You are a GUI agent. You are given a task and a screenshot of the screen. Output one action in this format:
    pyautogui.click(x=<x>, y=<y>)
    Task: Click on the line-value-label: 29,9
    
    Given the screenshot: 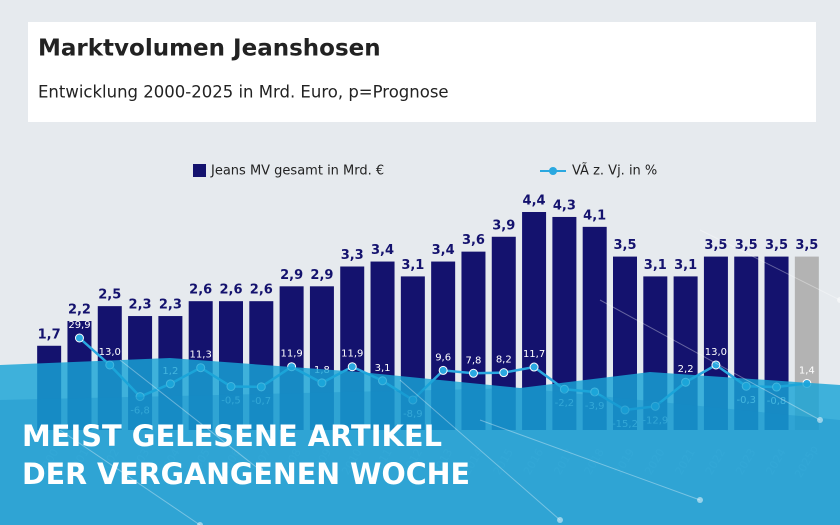 What is the action you would take?
    pyautogui.click(x=79, y=325)
    